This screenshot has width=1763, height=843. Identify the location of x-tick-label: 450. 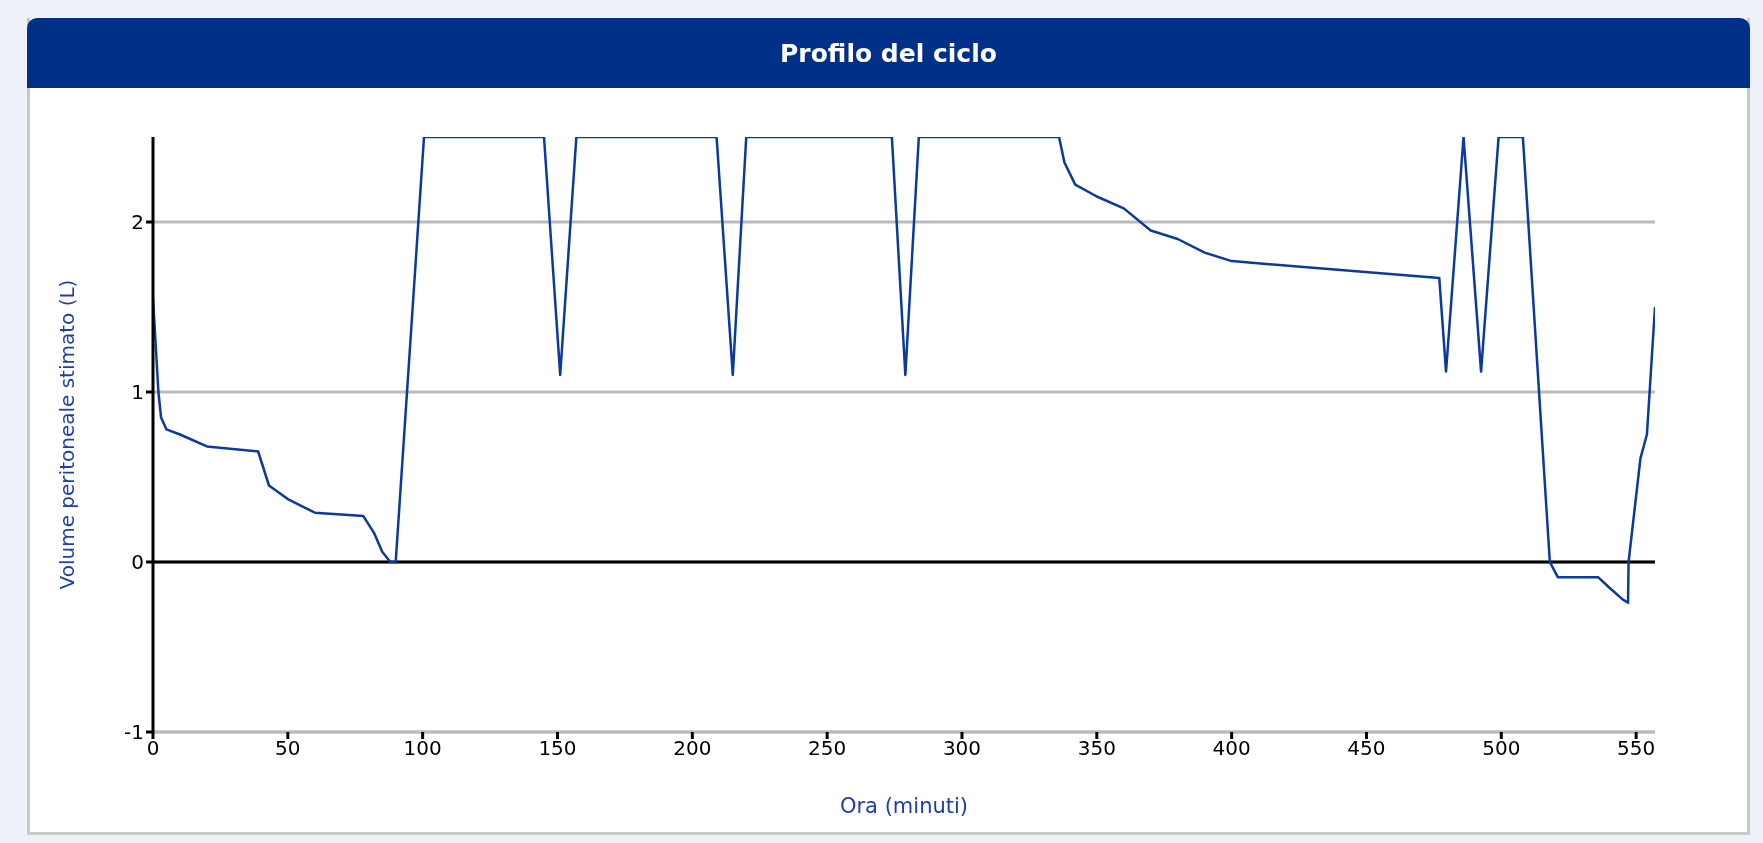
(1366, 748).